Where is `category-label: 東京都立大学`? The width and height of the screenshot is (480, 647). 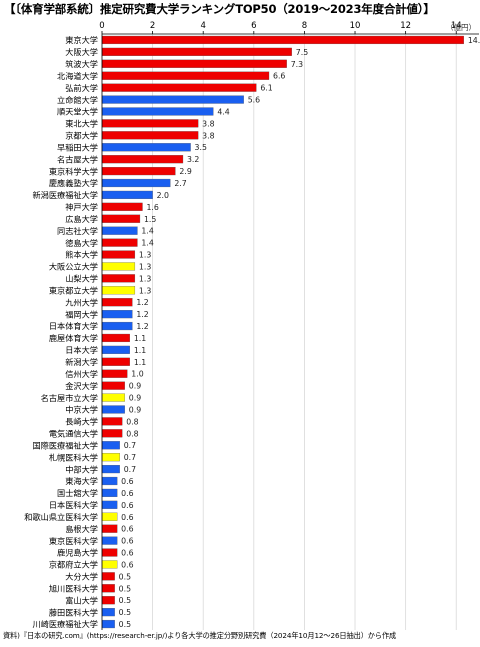 category-label: 東京都立大学 is located at coordinates (73, 290).